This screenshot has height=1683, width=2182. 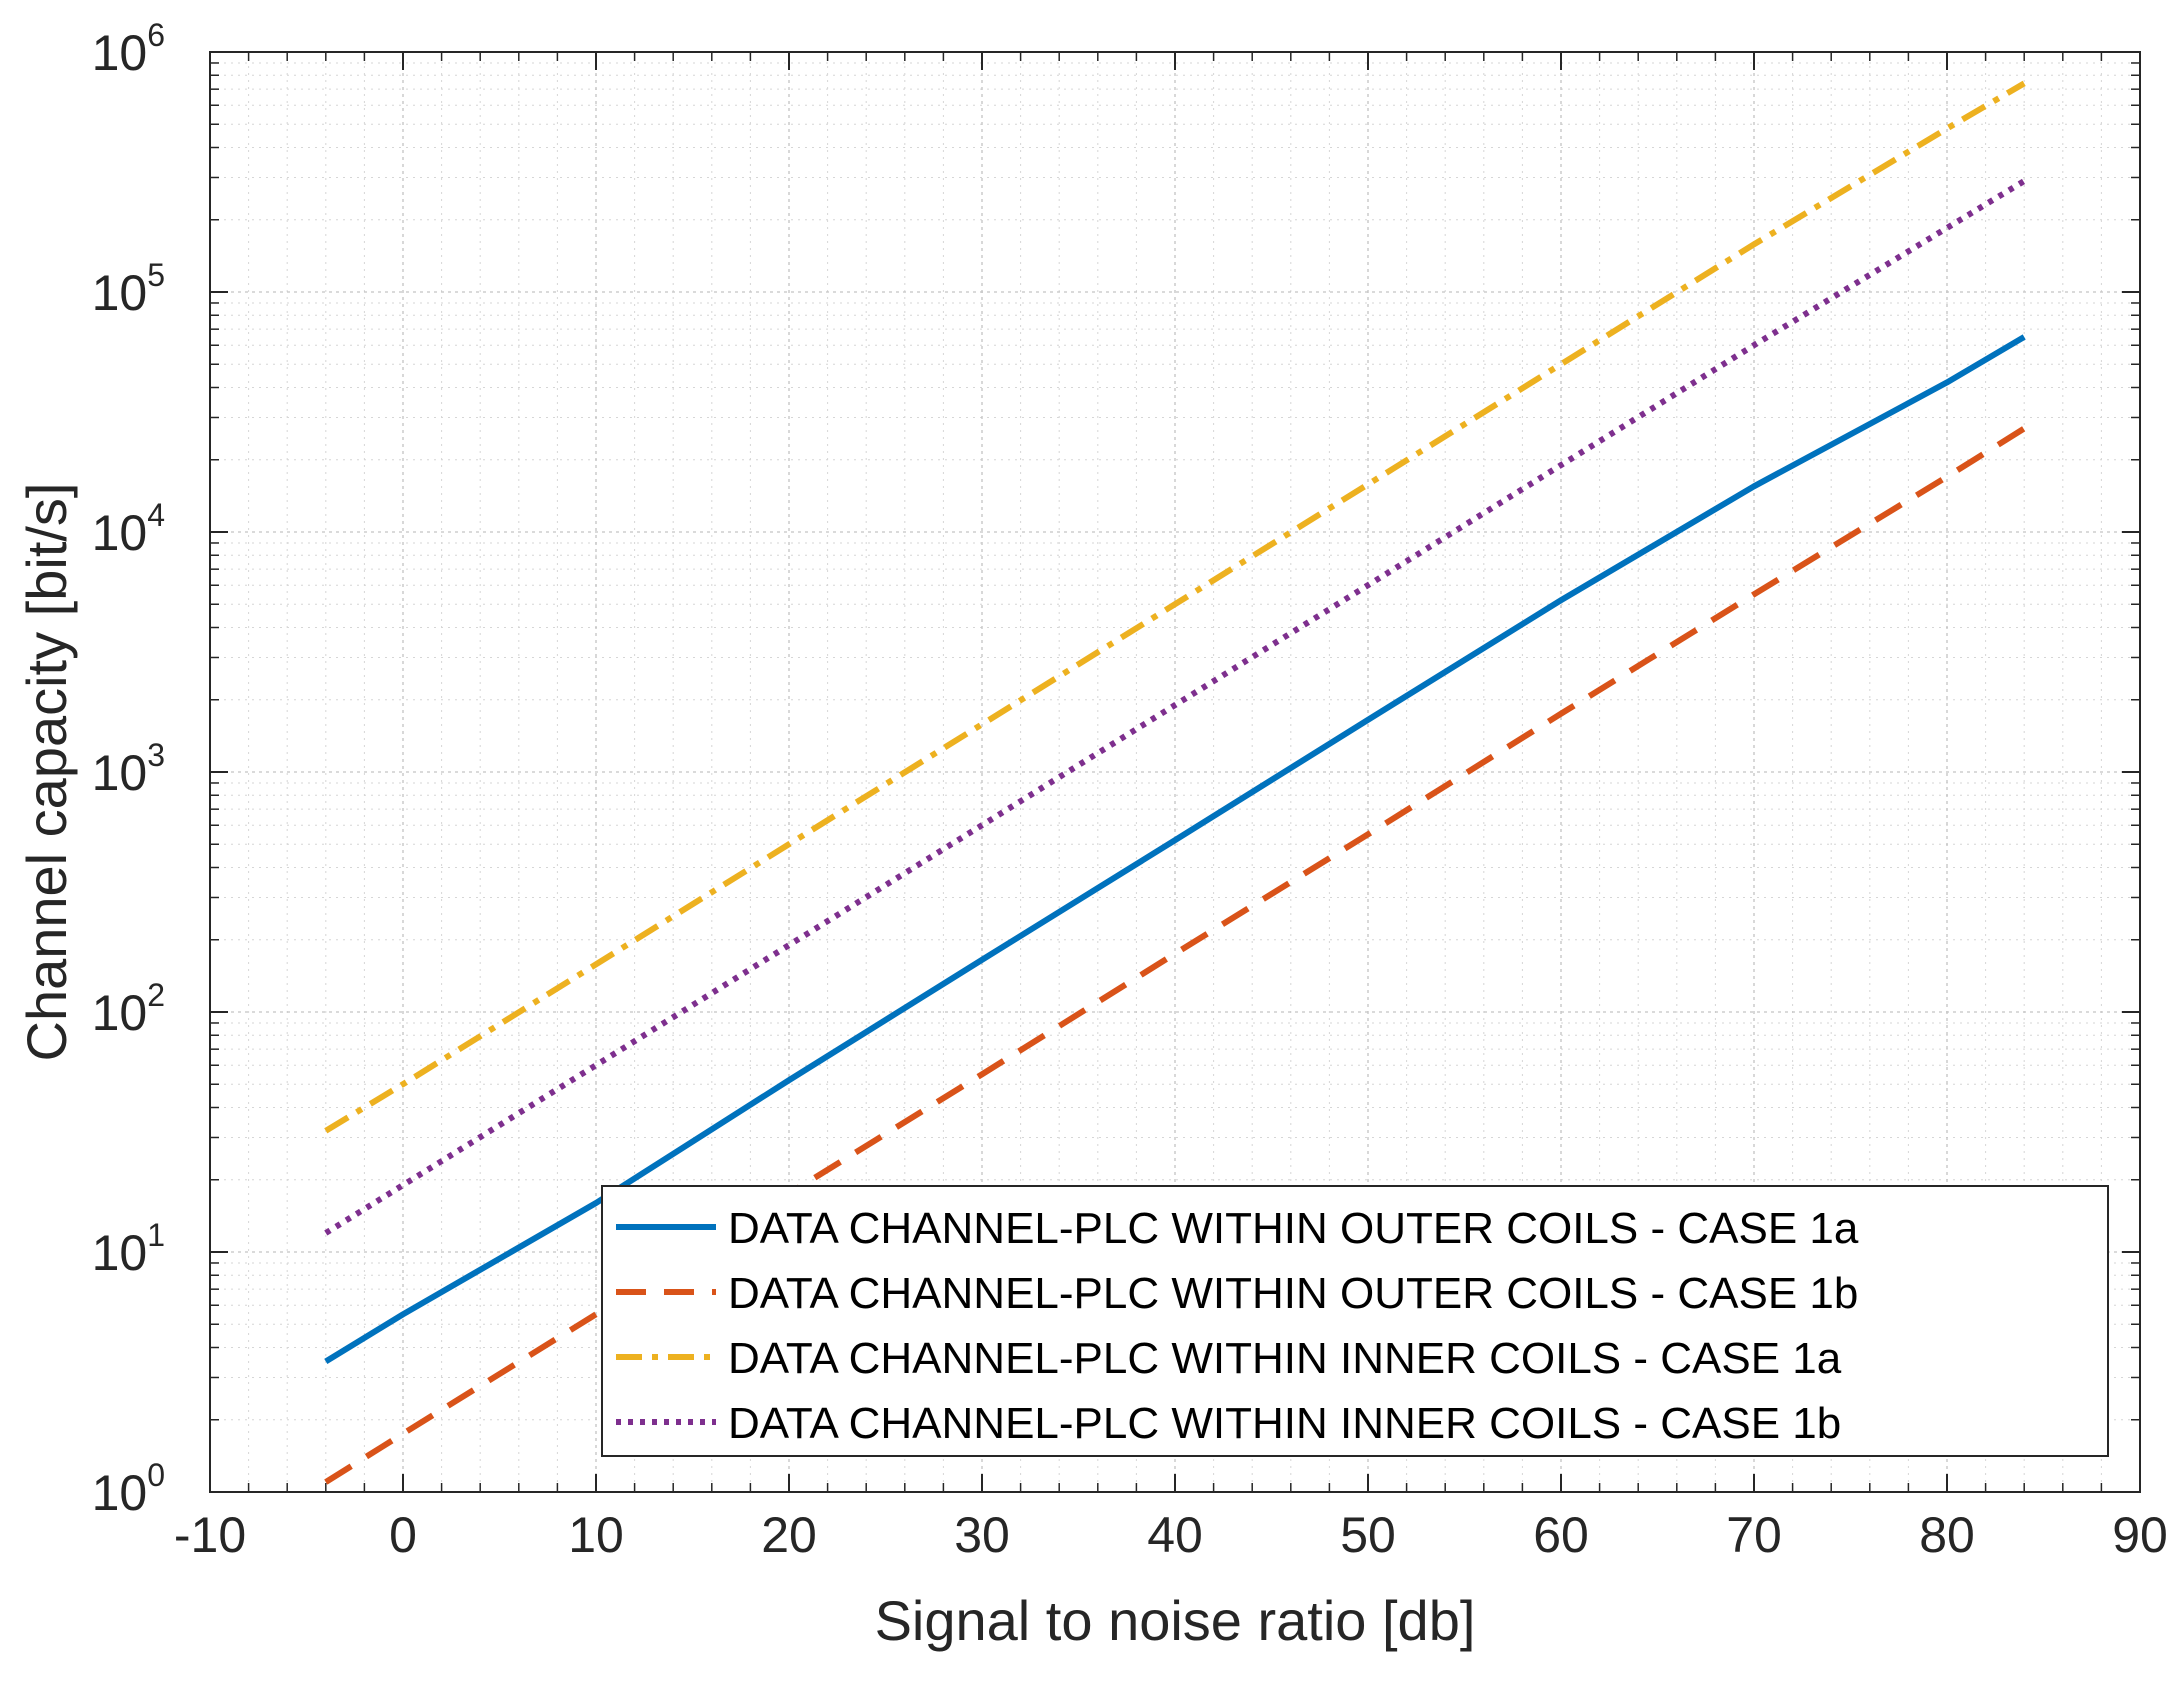 What do you see at coordinates (403, 1535) in the screenshot?
I see `x-tick-label: 0` at bounding box center [403, 1535].